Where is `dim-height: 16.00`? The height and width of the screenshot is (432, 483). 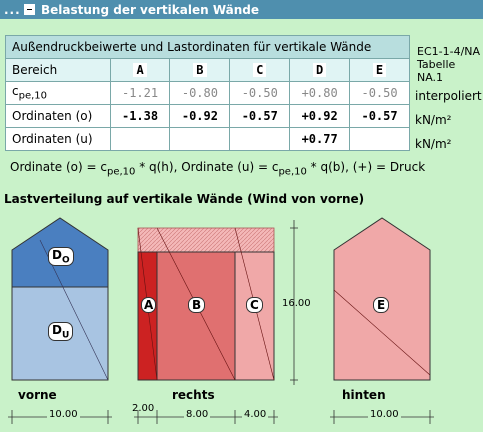 dim-height: 16.00 is located at coordinates (296, 303).